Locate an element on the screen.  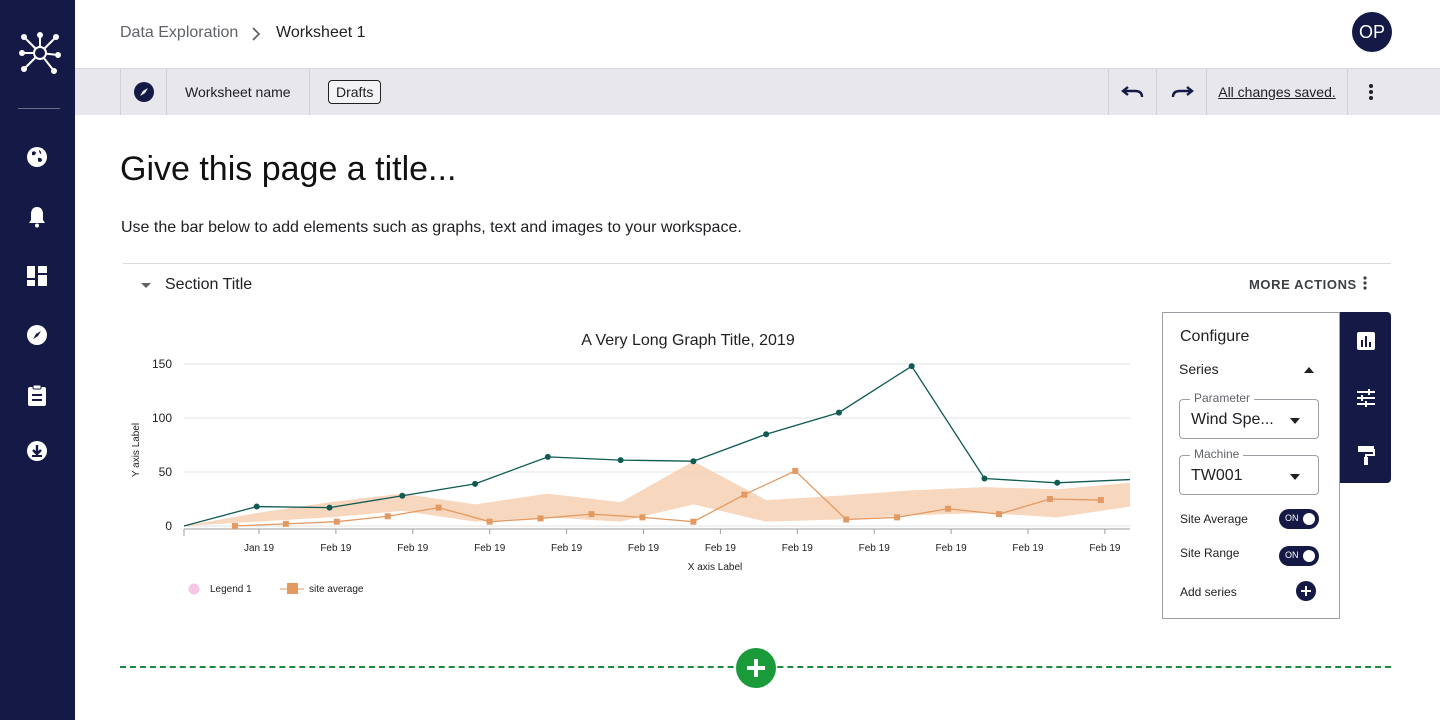
section-title: Section Title is located at coordinates (209, 284).